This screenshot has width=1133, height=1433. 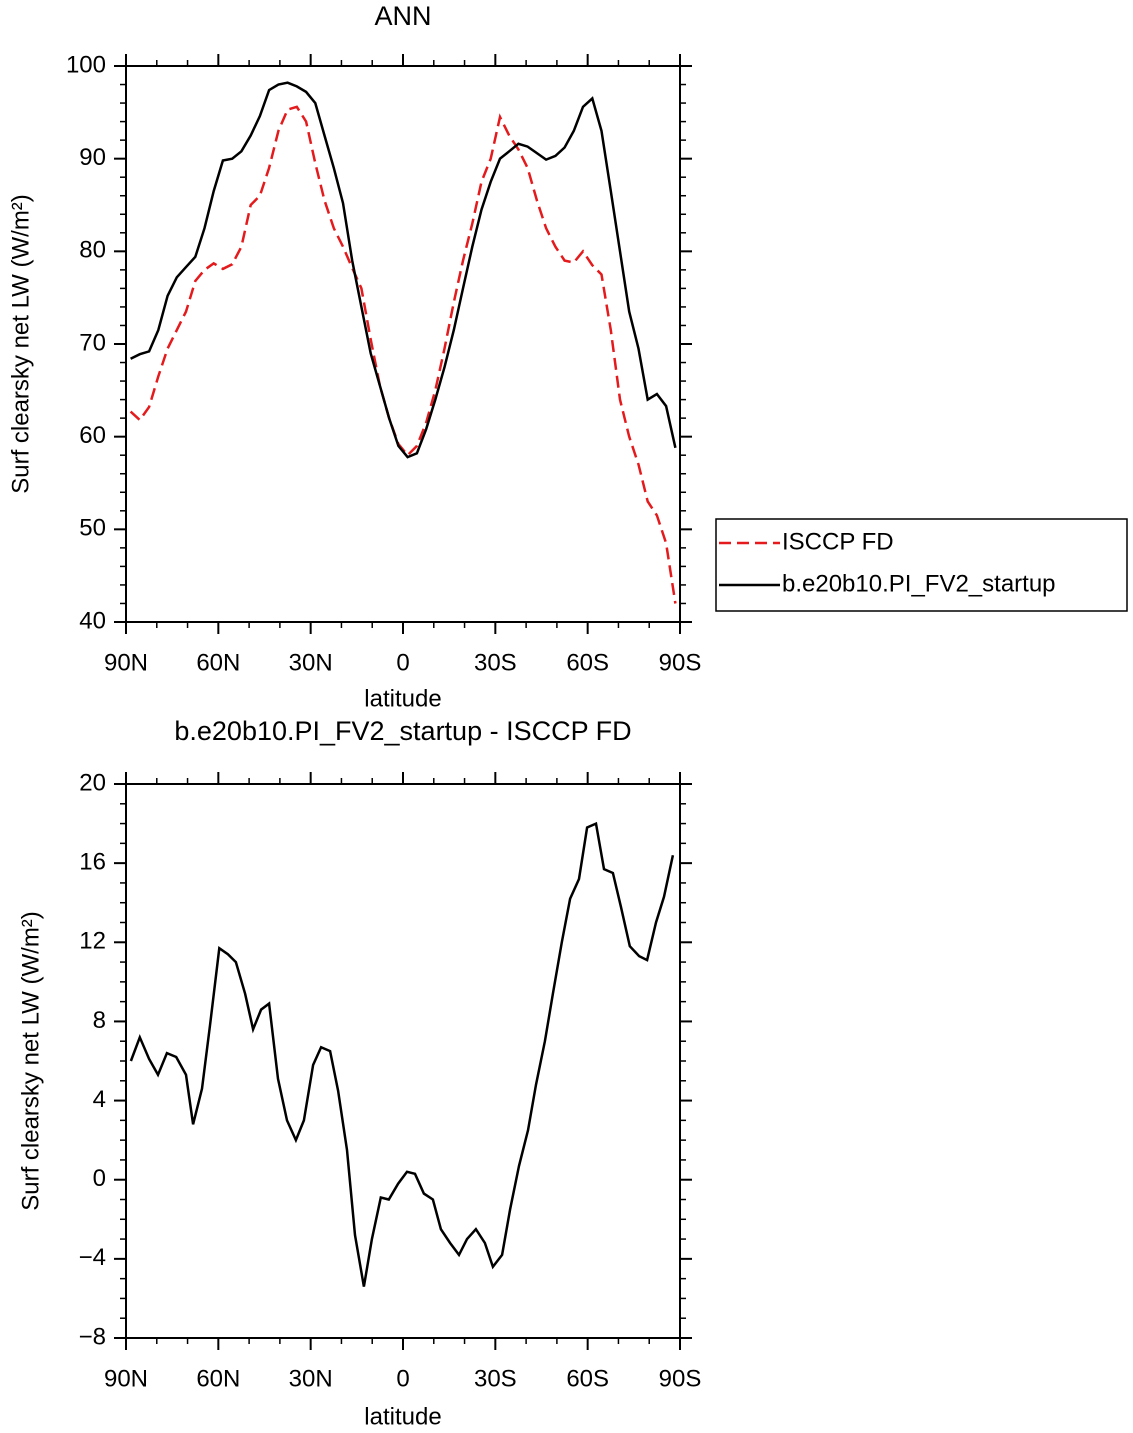 I want to click on y-tick-label: −8, so click(x=92, y=1336).